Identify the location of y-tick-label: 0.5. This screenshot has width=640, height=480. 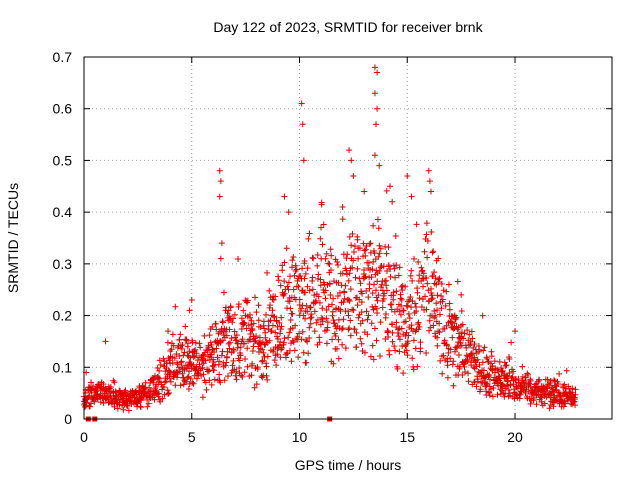
(63, 160).